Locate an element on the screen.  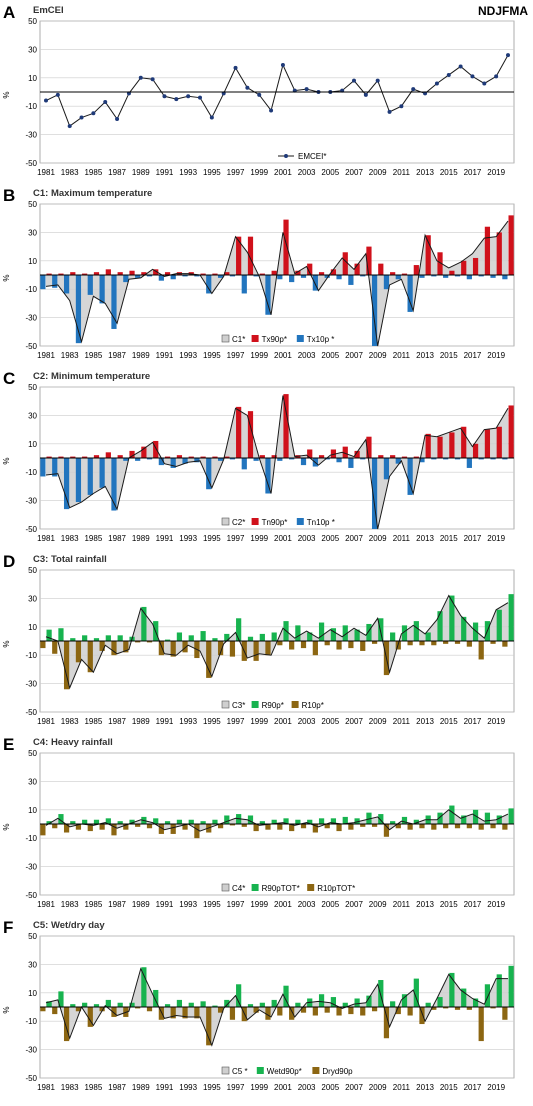
y-tick-label: -10 is located at coordinates (31, 838).